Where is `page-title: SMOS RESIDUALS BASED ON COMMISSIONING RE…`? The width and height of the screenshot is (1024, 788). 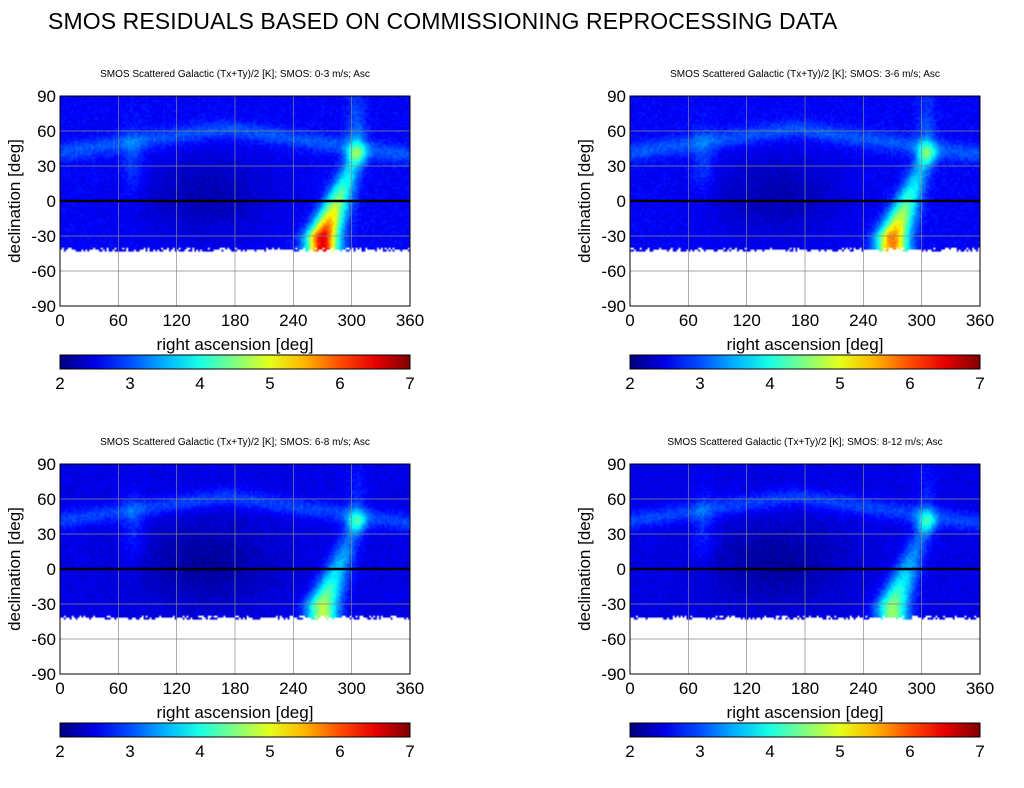 page-title: SMOS RESIDUALS BASED ON COMMISSIONING RE… is located at coordinates (443, 21).